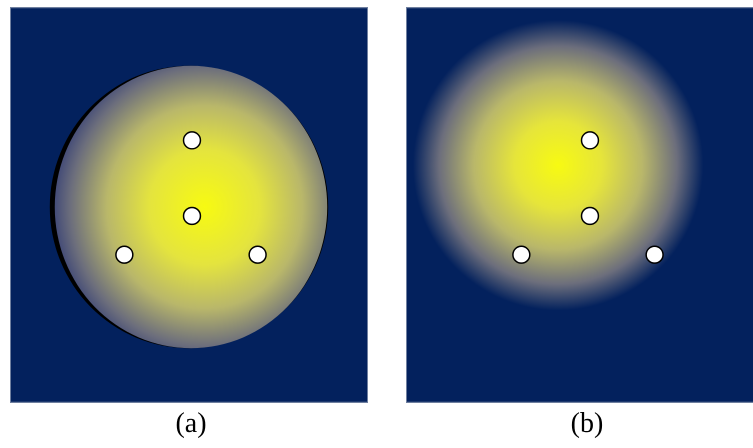 The height and width of the screenshot is (448, 753). What do you see at coordinates (124, 254) in the screenshot?
I see `panel-a-marker-left` at bounding box center [124, 254].